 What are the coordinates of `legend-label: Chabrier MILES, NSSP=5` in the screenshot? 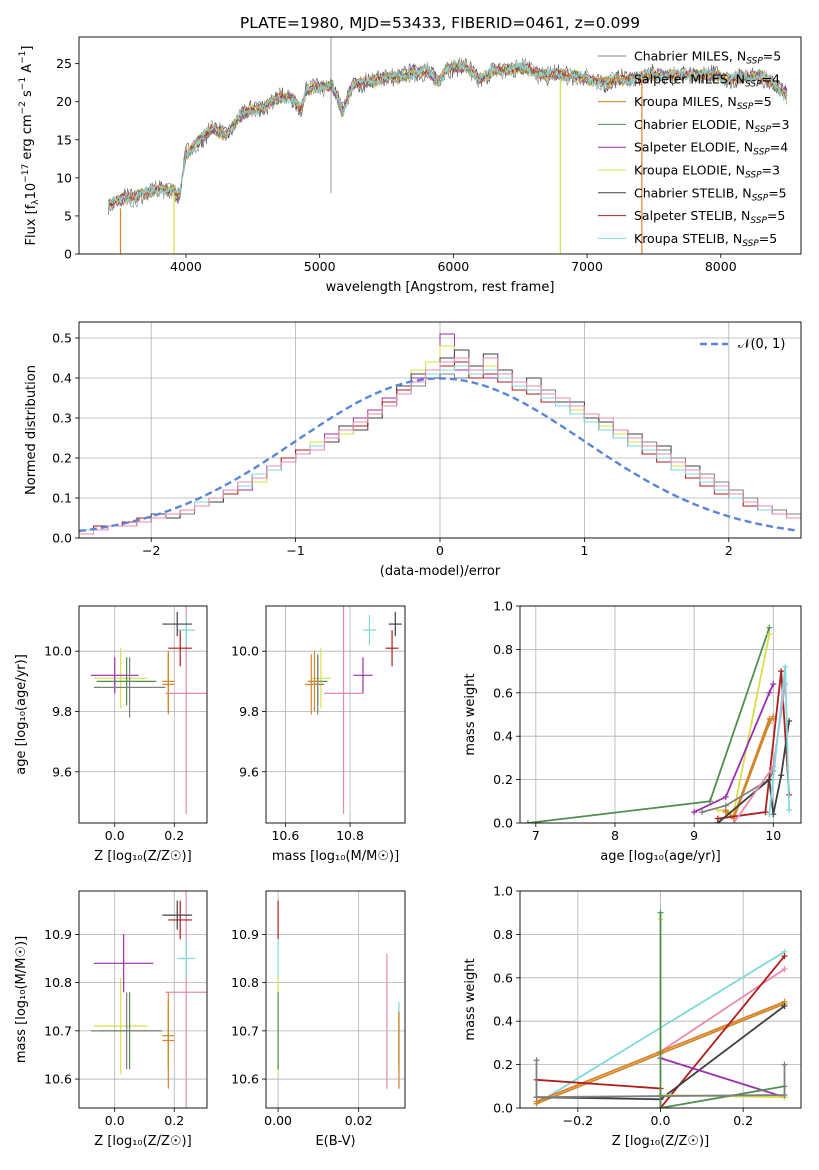 It's located at (707, 58).